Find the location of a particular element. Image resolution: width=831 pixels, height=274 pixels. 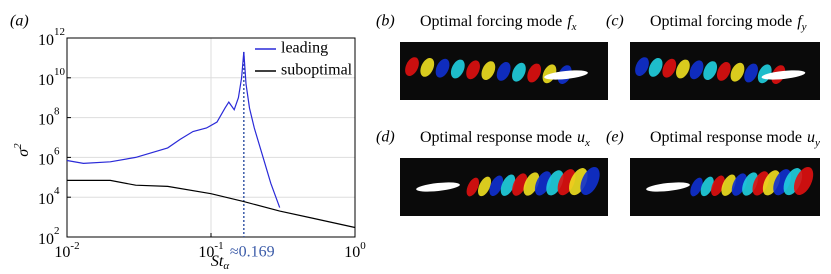

x-tick-label: 10⁻¹ is located at coordinates (210, 250).